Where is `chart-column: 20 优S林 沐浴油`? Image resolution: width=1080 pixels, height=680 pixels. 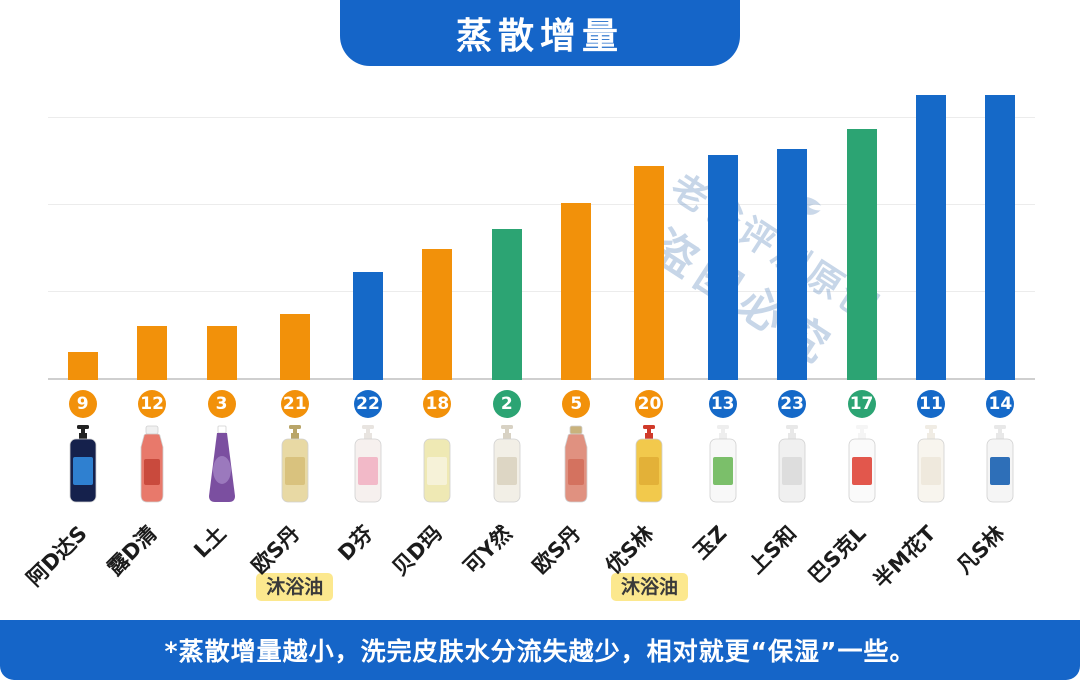 chart-column: 20 优S林 沐浴油 is located at coordinates (644, 349).